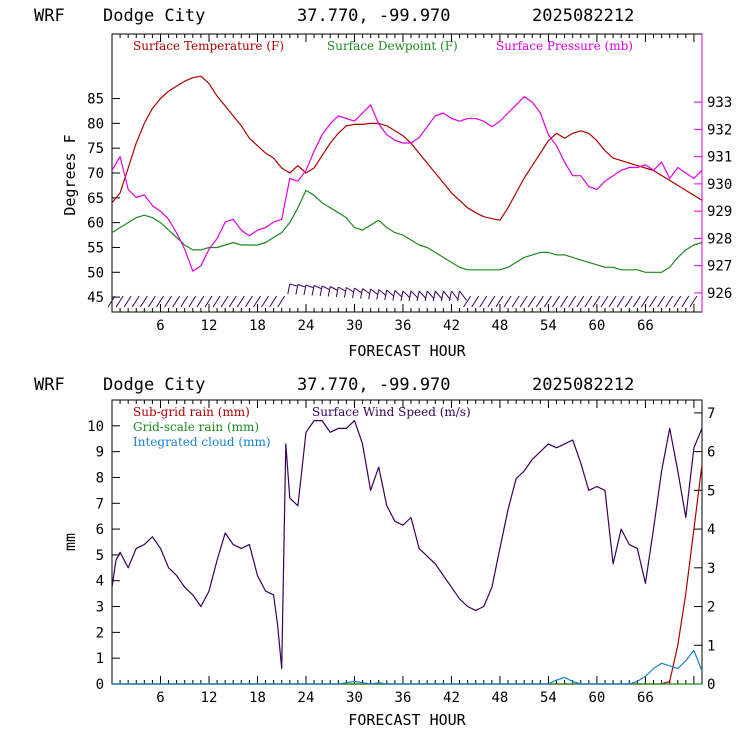  I want to click on panel2-coords: 37.770, -99.970, so click(374, 385).